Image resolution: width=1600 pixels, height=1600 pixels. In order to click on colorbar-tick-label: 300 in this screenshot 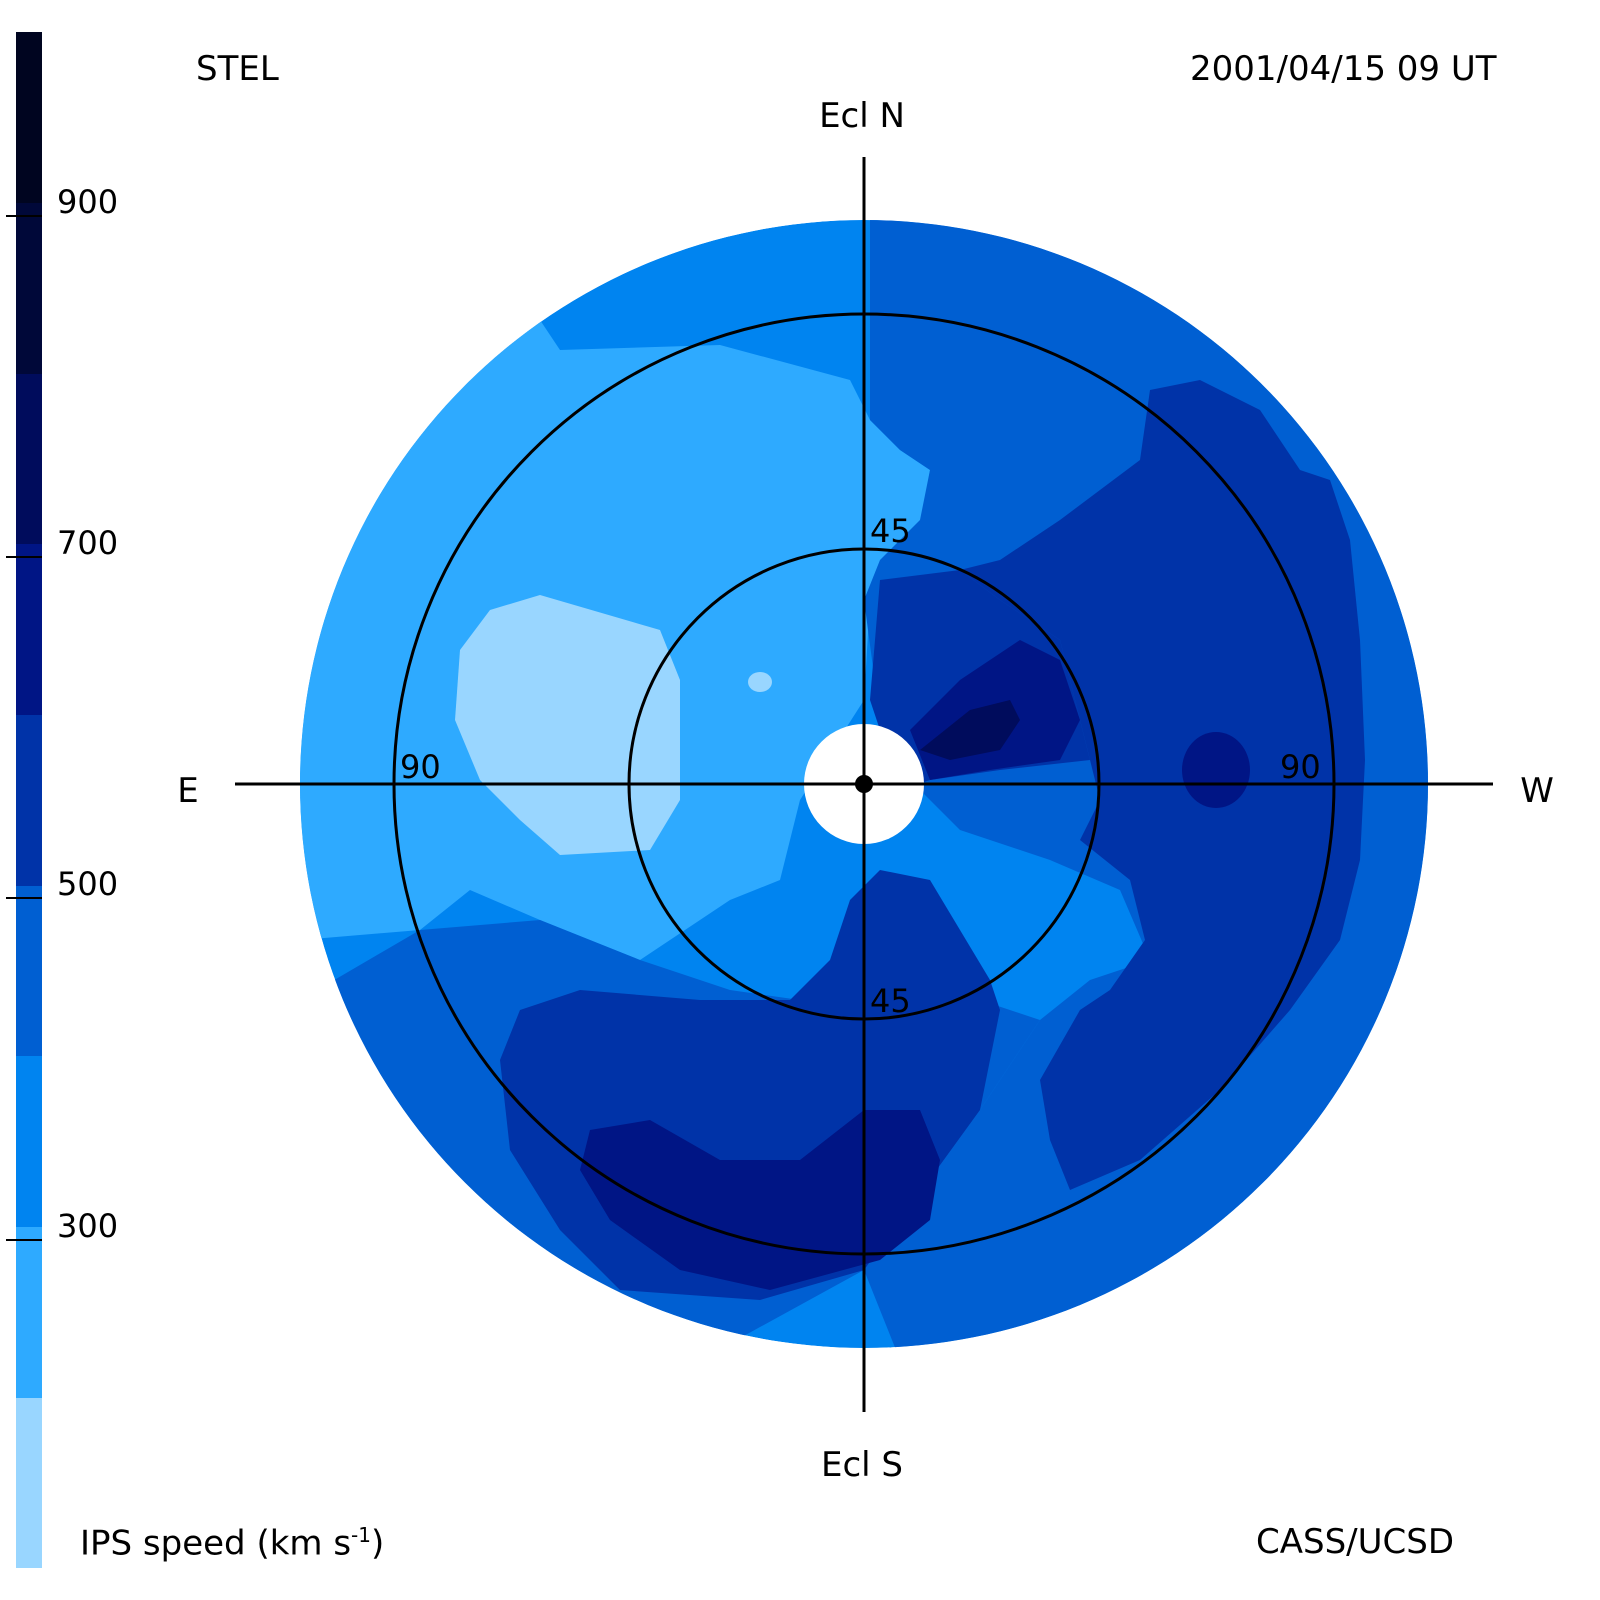, I will do `click(88, 1225)`.